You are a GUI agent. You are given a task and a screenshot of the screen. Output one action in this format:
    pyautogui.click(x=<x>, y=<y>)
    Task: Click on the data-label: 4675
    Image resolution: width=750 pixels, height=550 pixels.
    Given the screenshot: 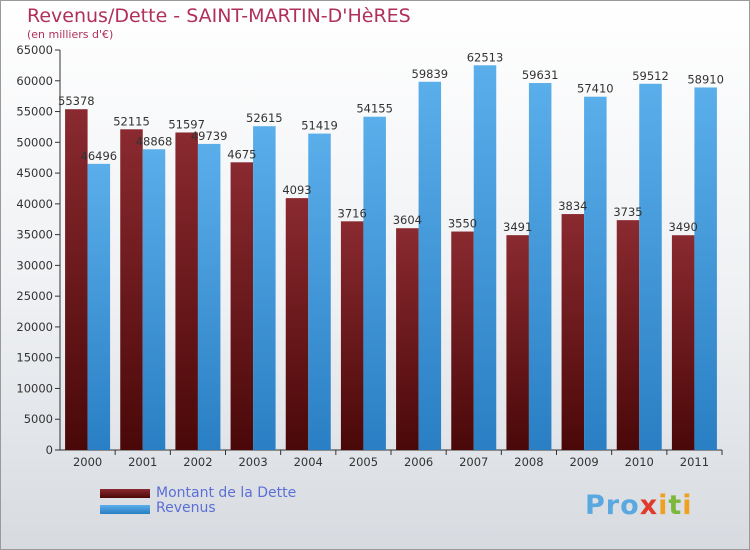 What is the action you would take?
    pyautogui.click(x=241, y=154)
    